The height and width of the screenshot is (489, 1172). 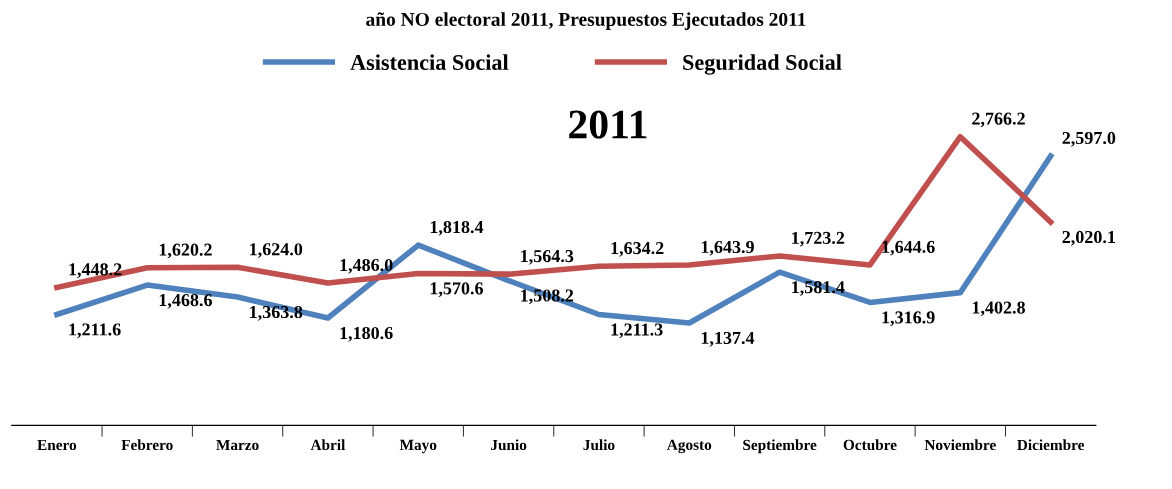 What do you see at coordinates (185, 251) in the screenshot?
I see `data-label: 1,620.2` at bounding box center [185, 251].